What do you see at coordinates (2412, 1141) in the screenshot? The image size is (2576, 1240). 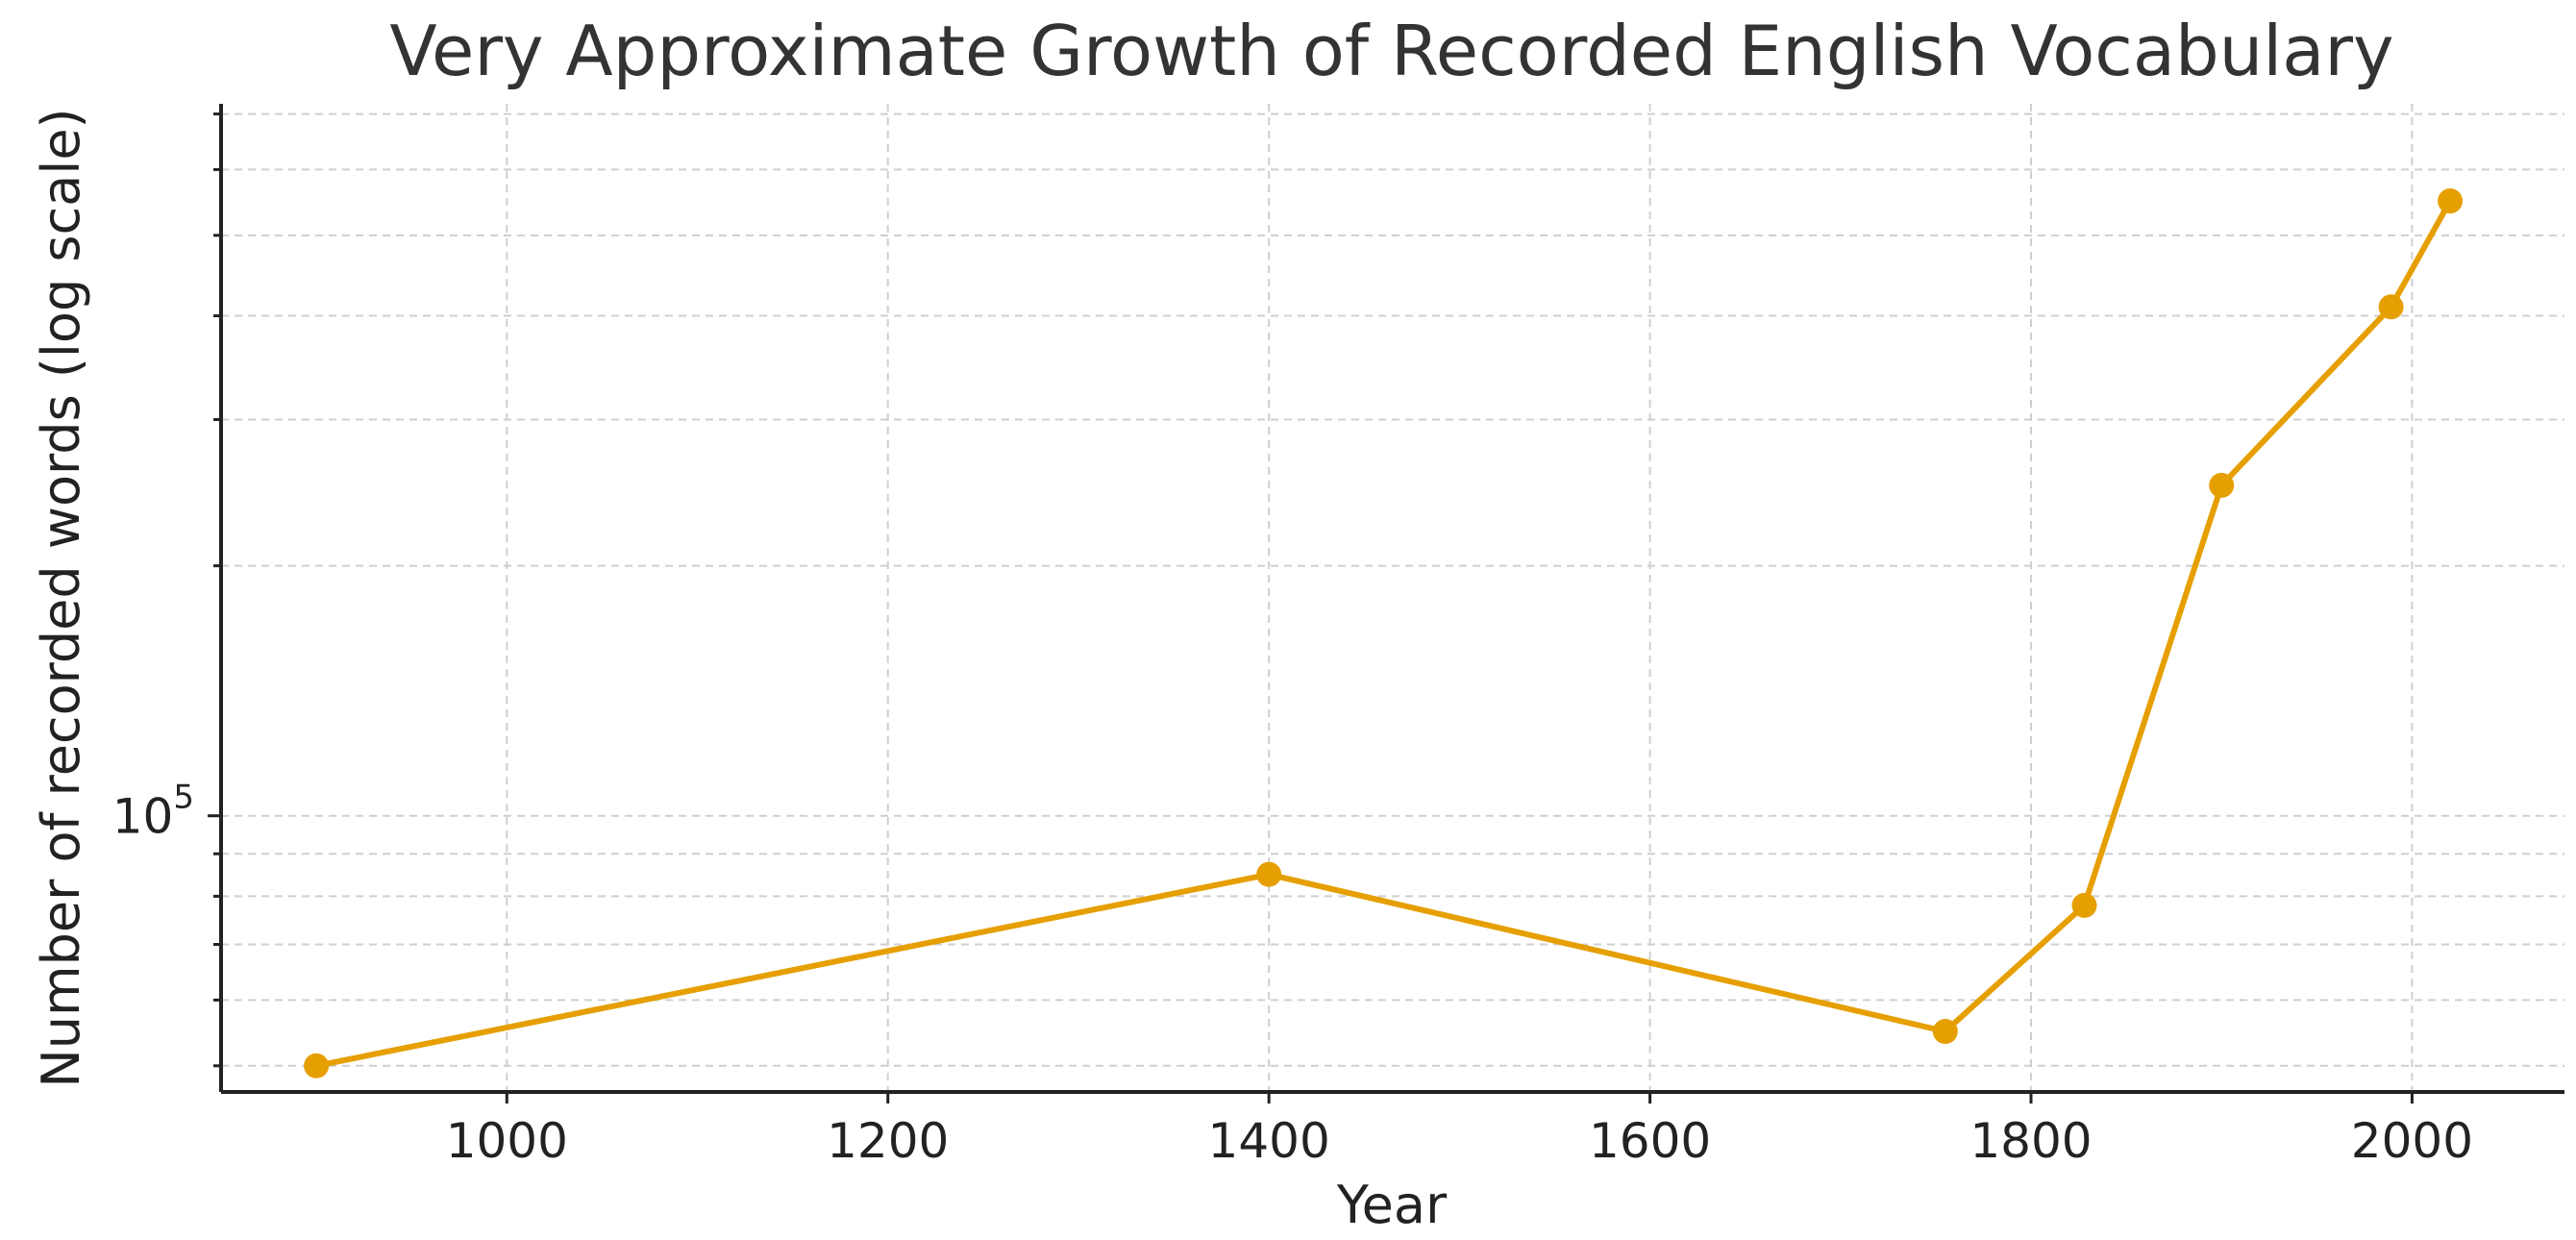 I see `x-tick-label: 2000` at bounding box center [2412, 1141].